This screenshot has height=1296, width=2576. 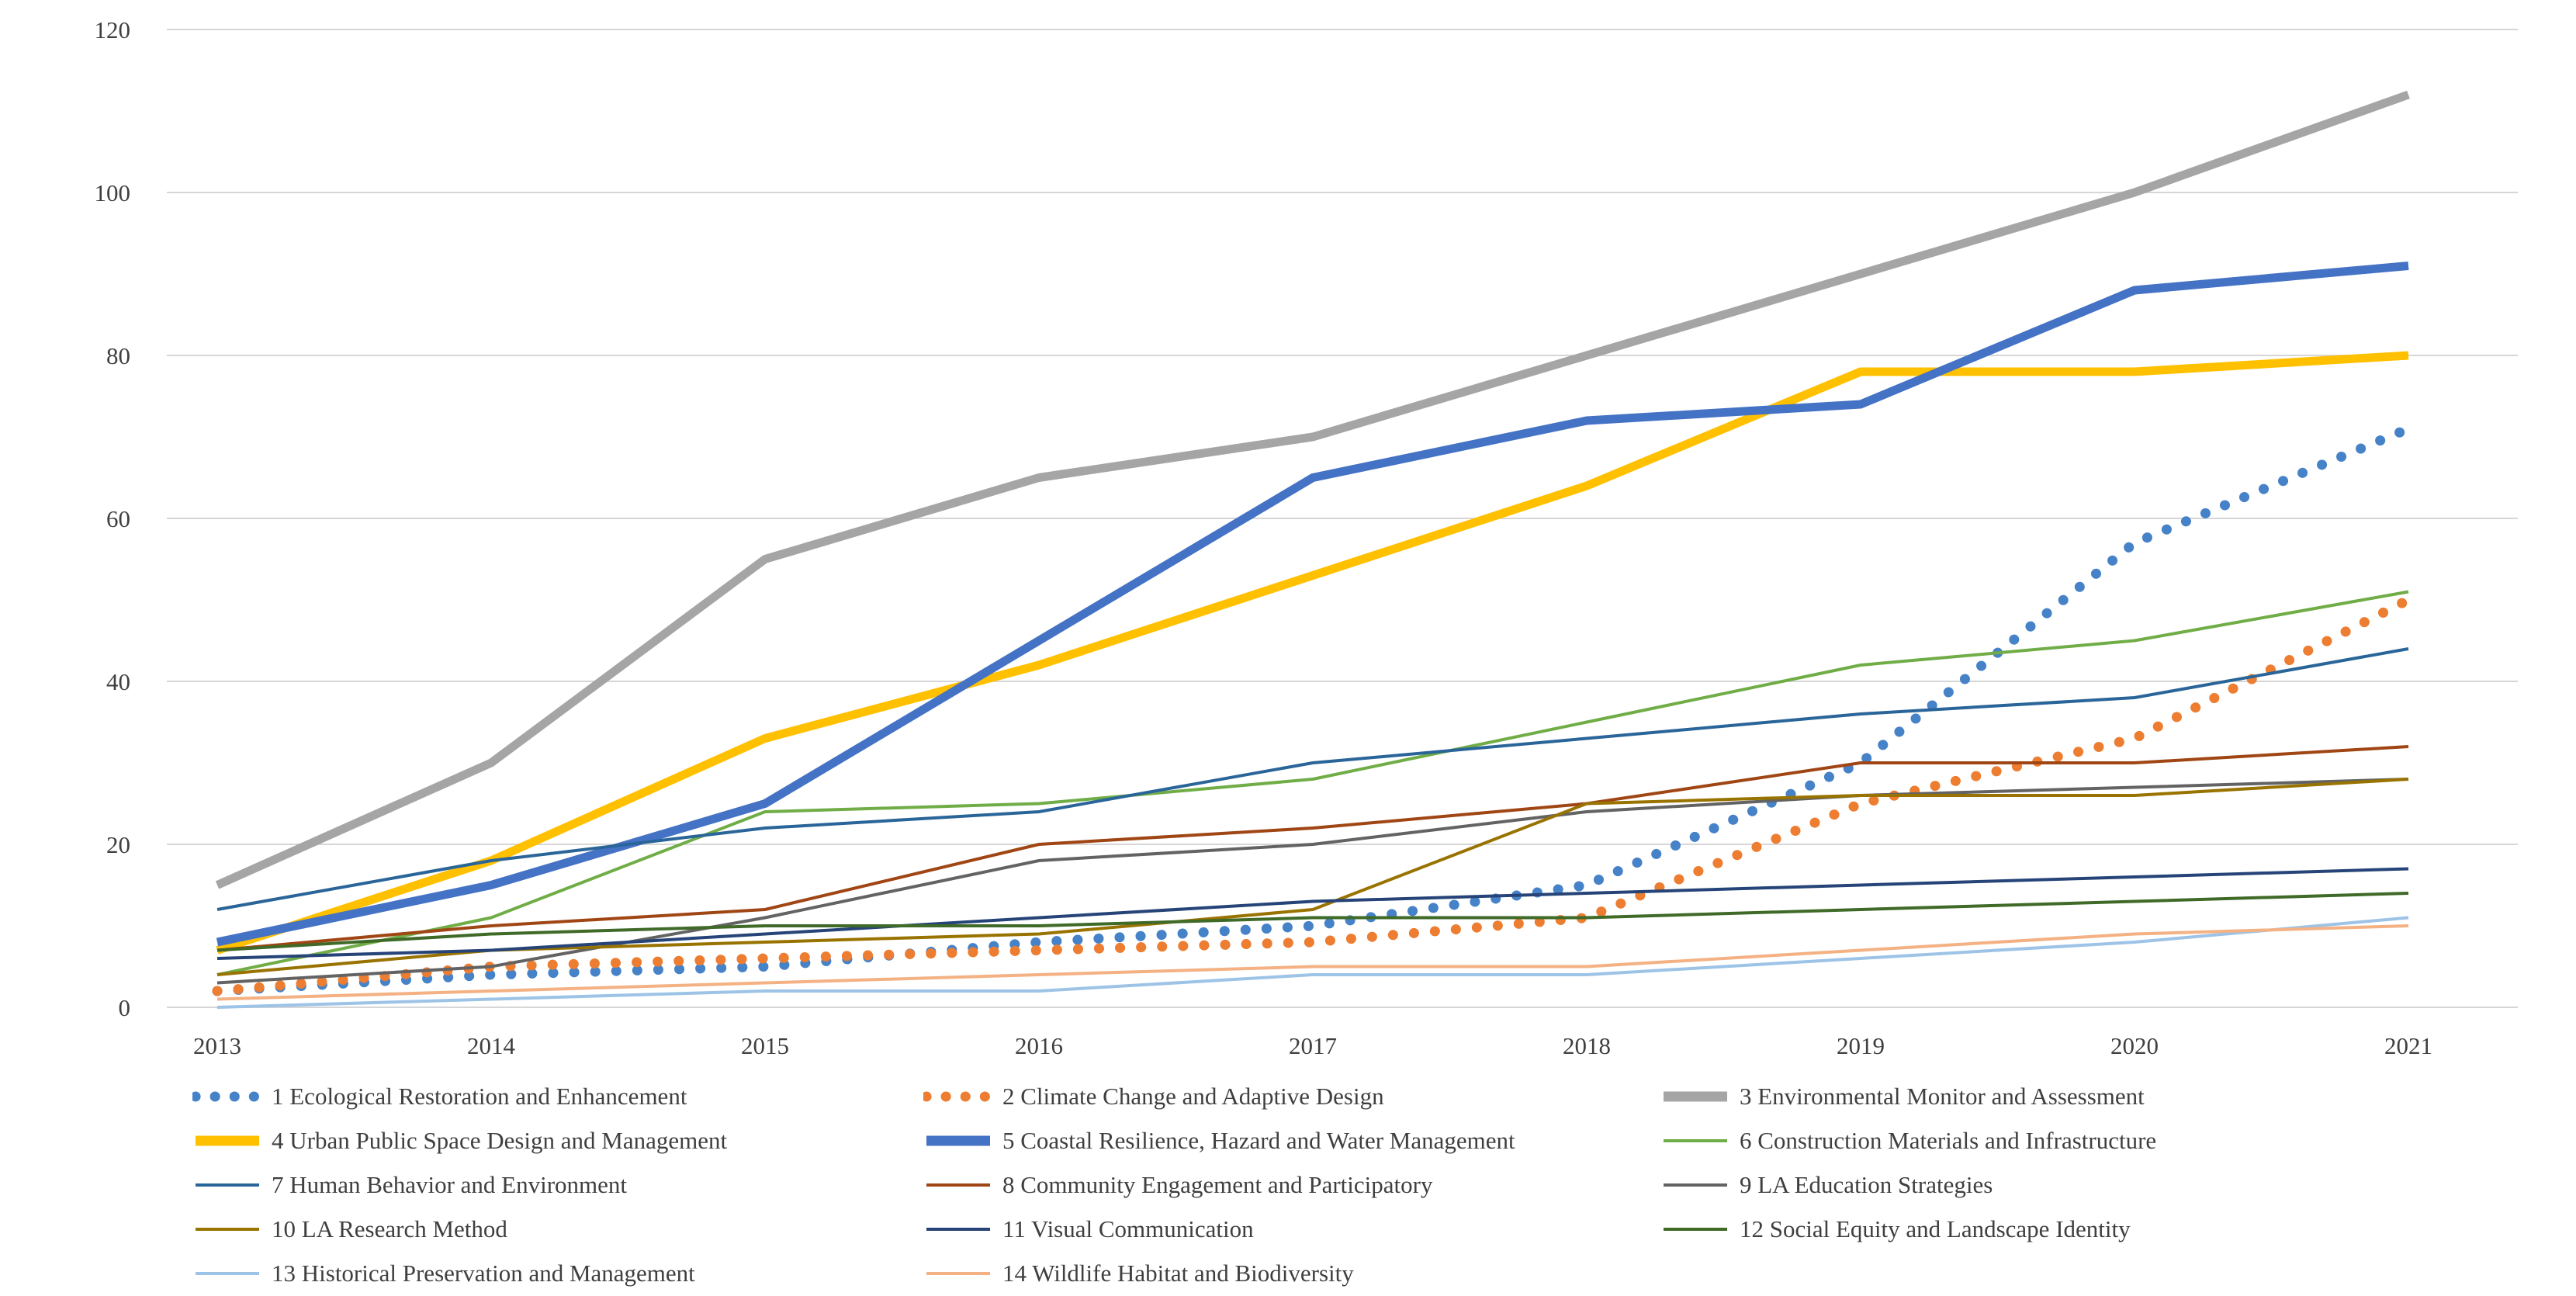 I want to click on x-axis-tick-label: 2018, so click(x=1587, y=1045).